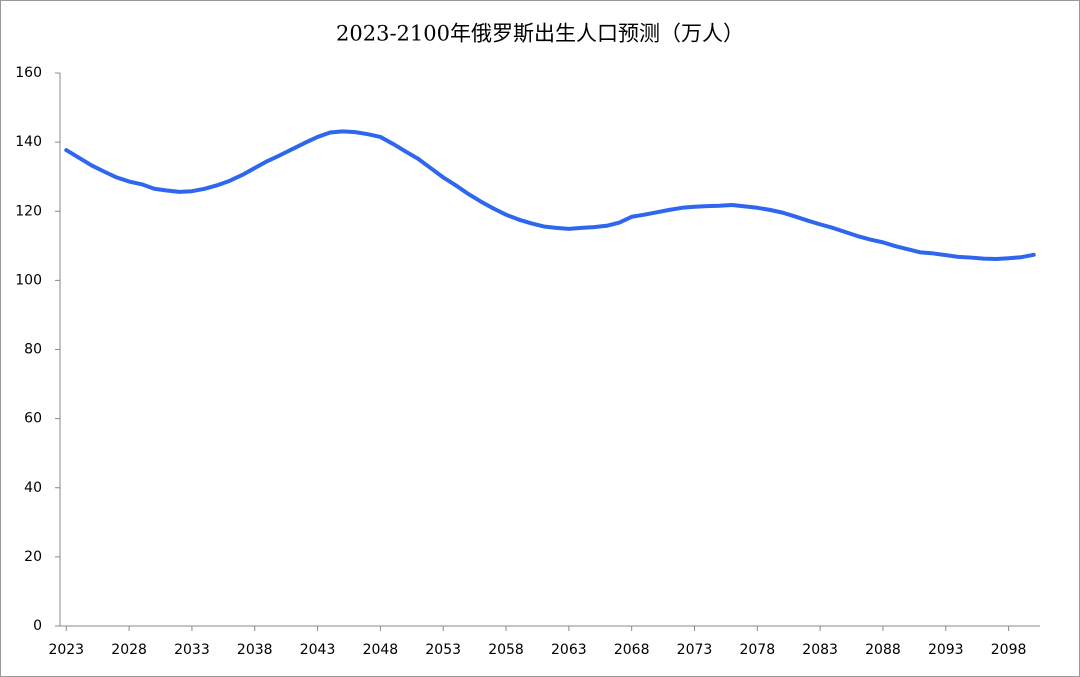  Describe the element at coordinates (1009, 650) in the screenshot. I see `x-tick-label: 2098` at that location.